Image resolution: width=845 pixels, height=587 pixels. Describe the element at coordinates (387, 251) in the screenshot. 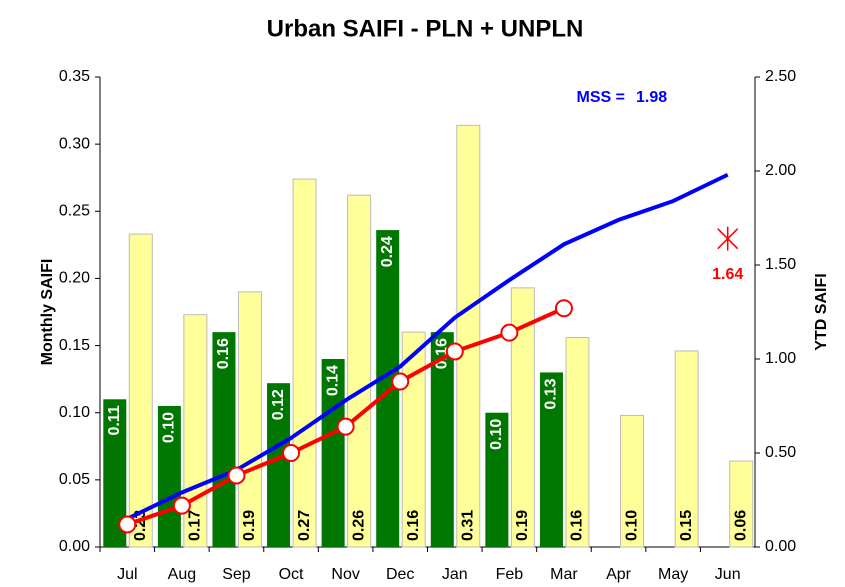

I see `data-label: 0.24` at that location.